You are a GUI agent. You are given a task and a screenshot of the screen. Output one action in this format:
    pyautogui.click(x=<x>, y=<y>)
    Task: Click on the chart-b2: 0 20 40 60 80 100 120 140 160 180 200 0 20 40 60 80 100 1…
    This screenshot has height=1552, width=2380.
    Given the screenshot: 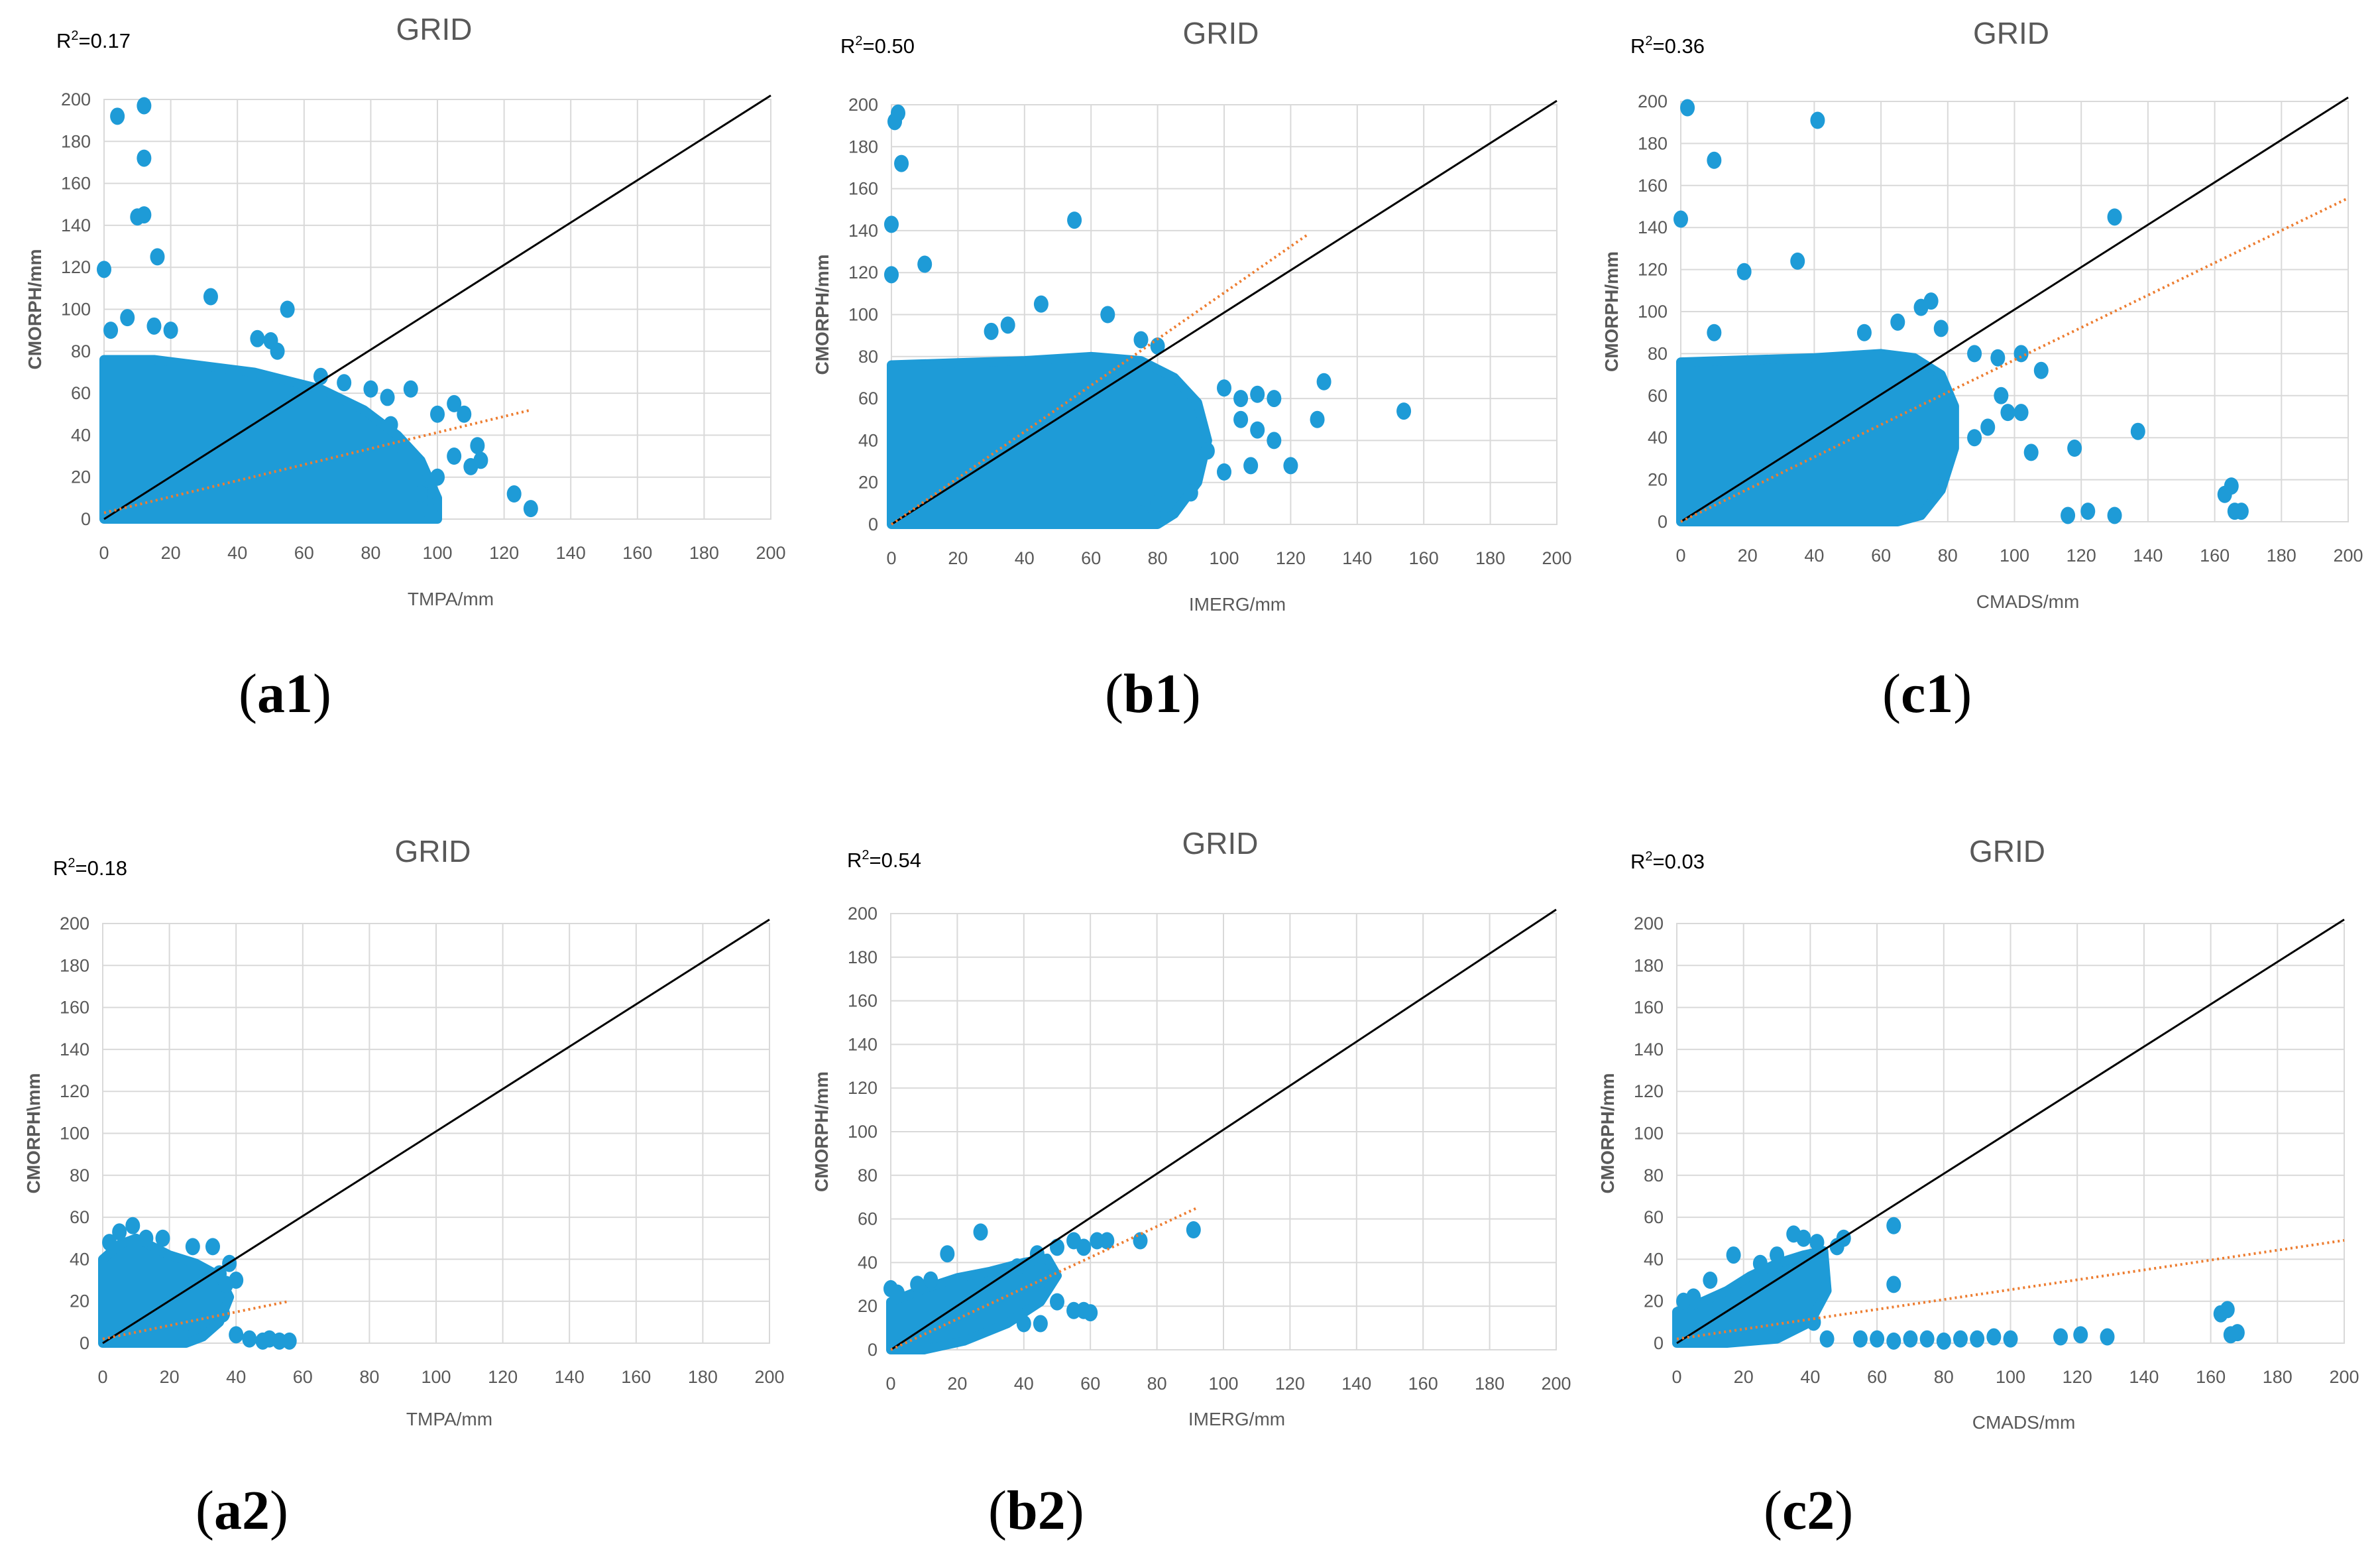 What is the action you would take?
    pyautogui.click(x=1191, y=1183)
    